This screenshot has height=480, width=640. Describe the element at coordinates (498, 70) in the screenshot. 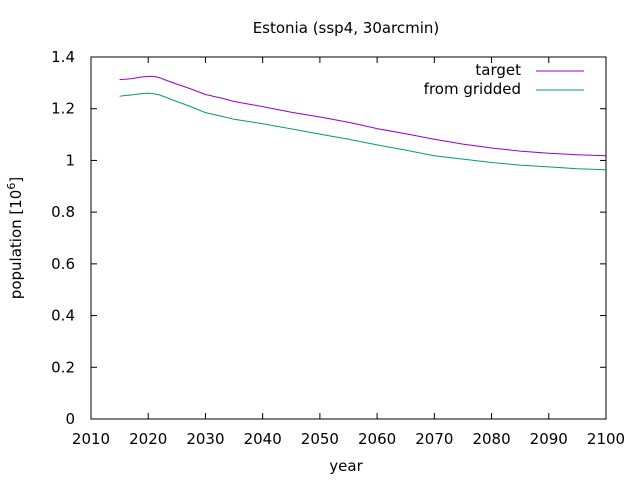

I see `legend-label: target` at that location.